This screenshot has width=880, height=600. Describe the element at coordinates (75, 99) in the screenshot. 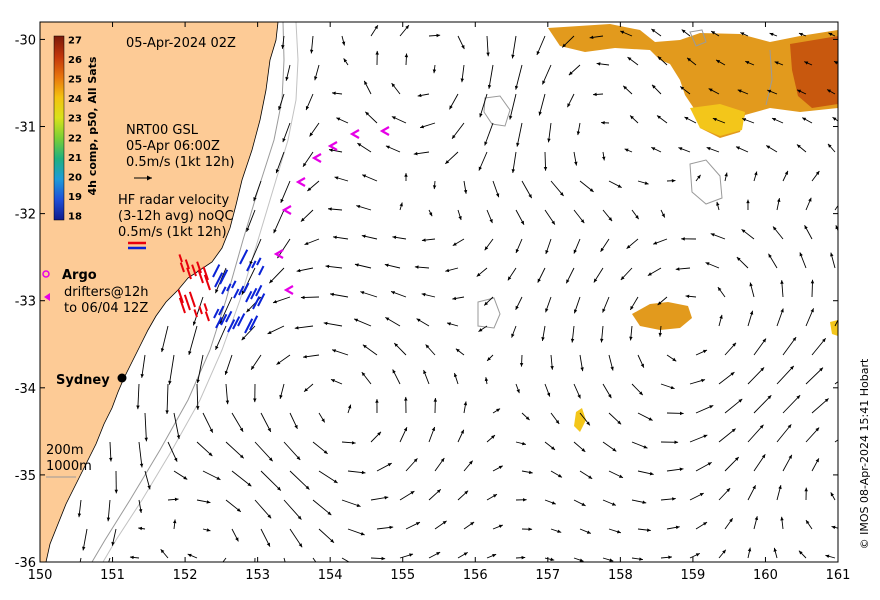

I see `colorbar-tick-label: 24` at that location.